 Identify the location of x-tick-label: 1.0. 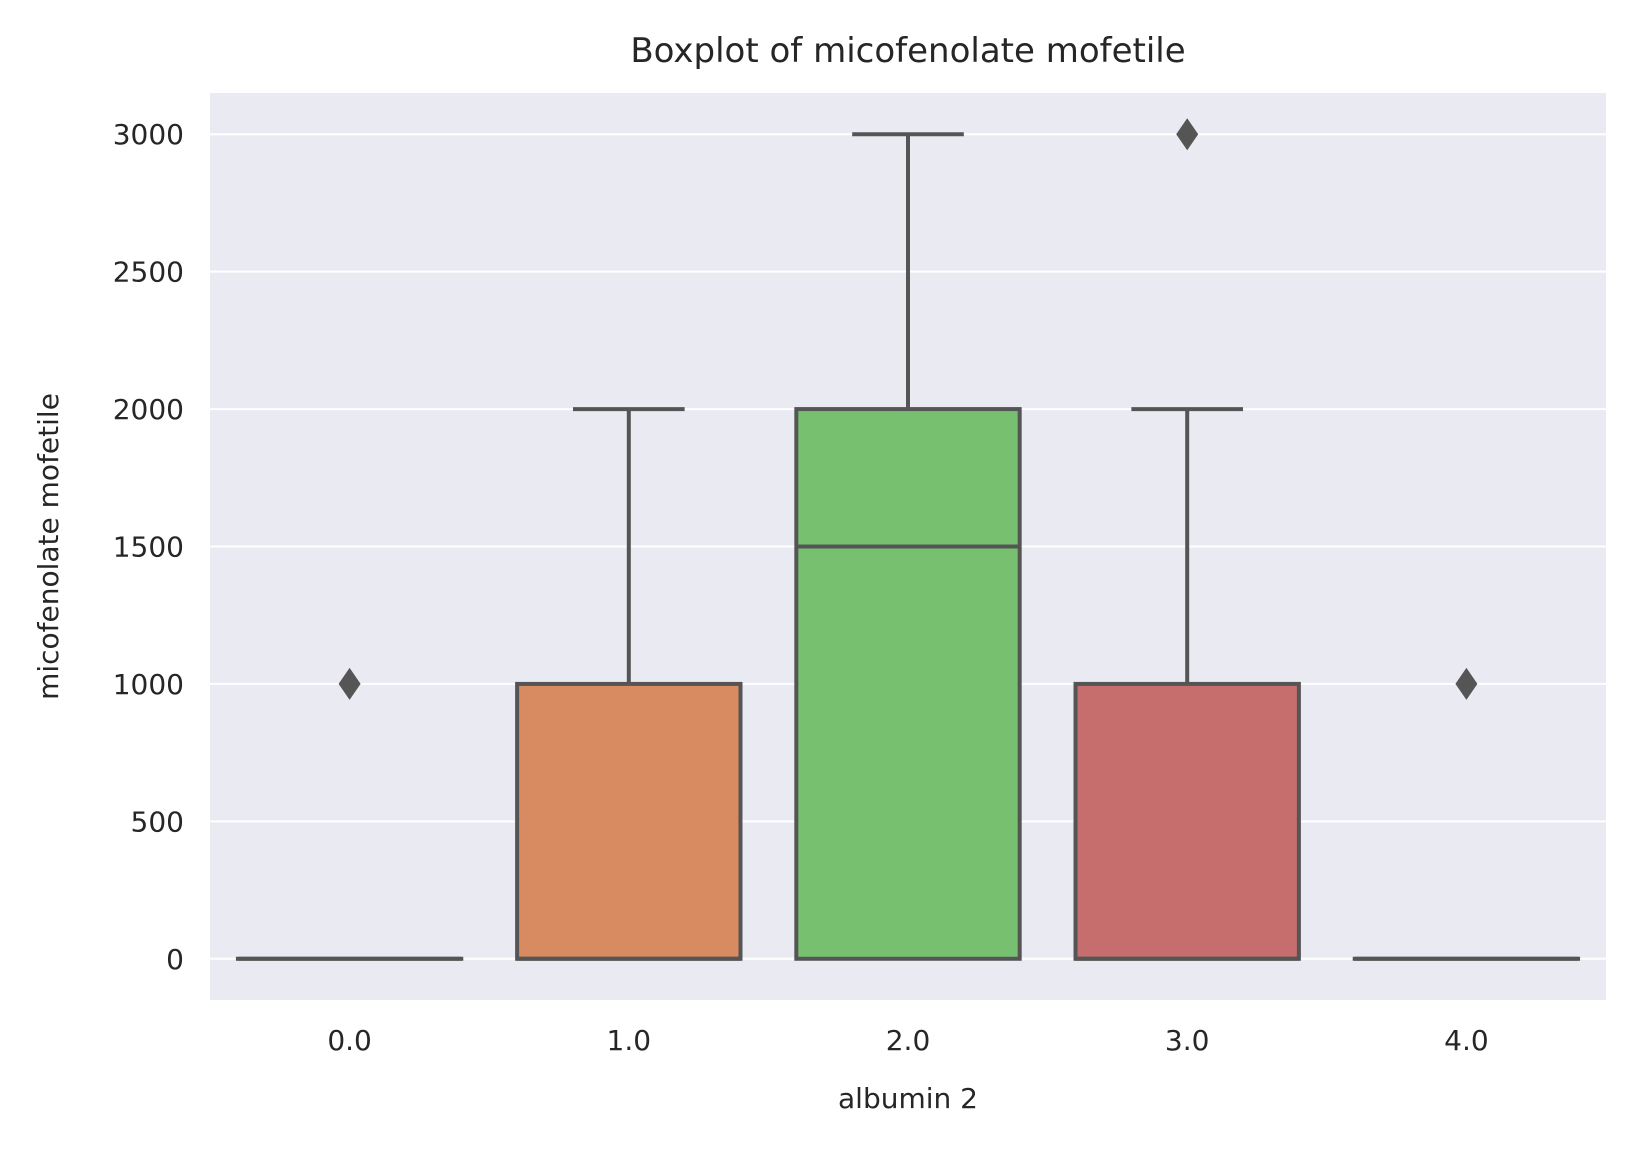
(629, 1040).